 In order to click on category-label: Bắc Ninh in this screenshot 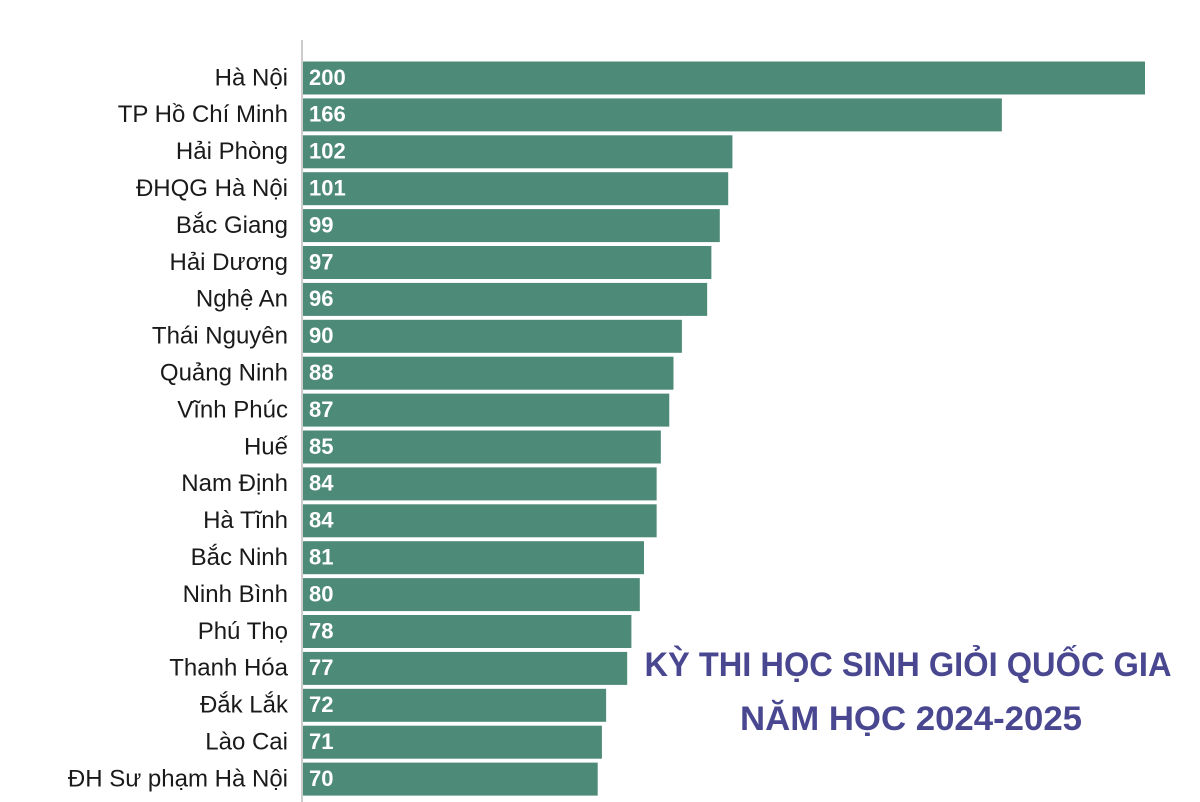, I will do `click(239, 557)`.